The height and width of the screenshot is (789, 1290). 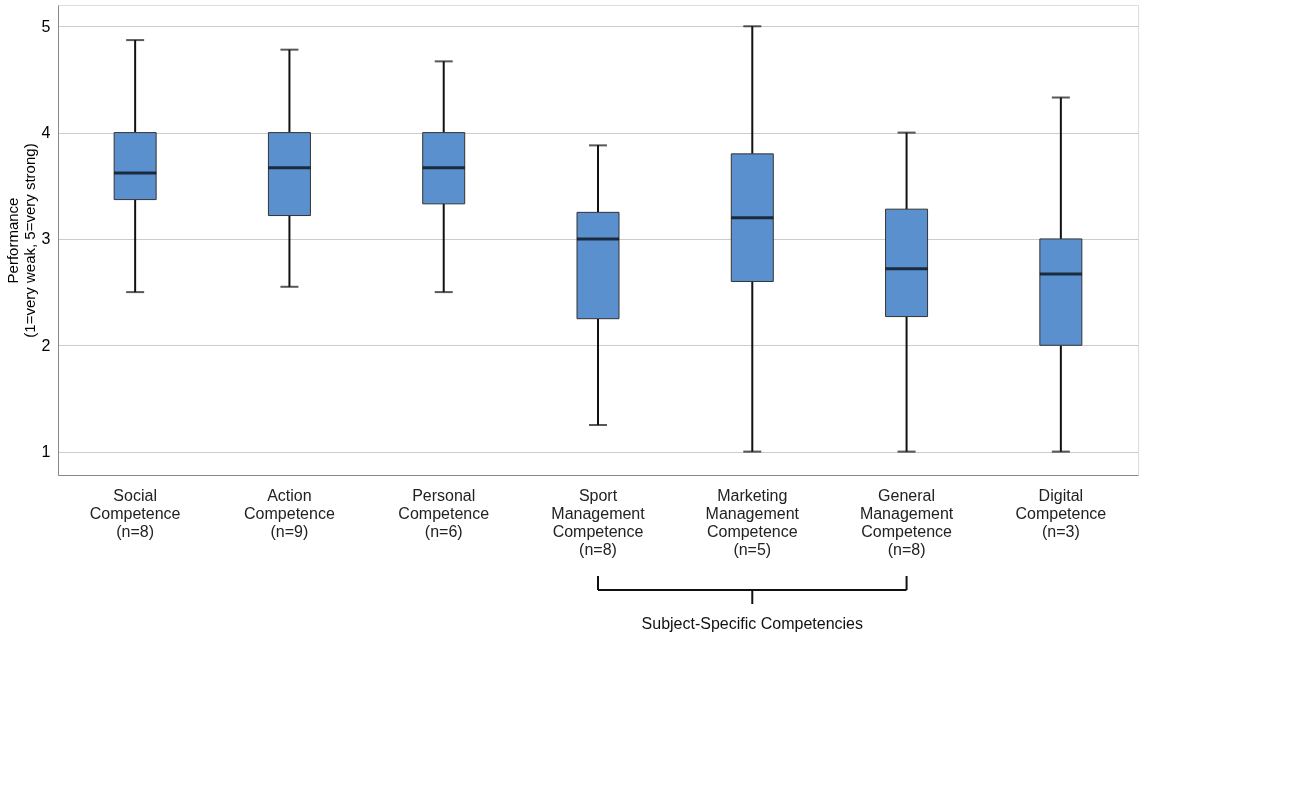 I want to click on x-tick-label: General Management Competence (n=8), so click(x=906, y=522).